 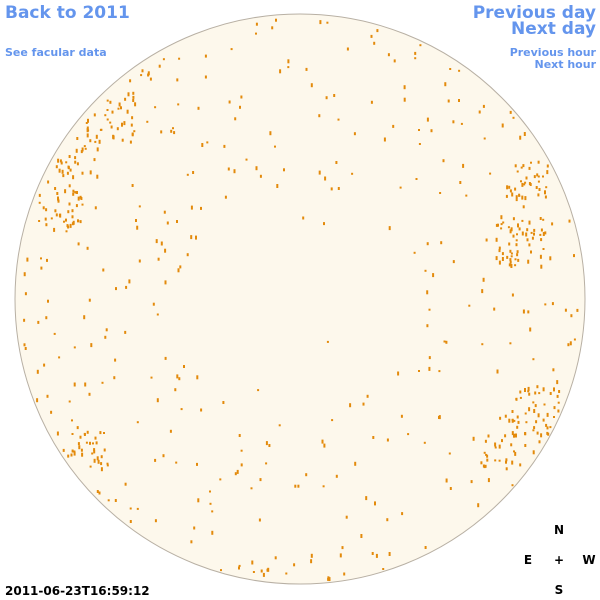 What do you see at coordinates (56, 52) in the screenshot?
I see `facular-data-link: See facular data` at bounding box center [56, 52].